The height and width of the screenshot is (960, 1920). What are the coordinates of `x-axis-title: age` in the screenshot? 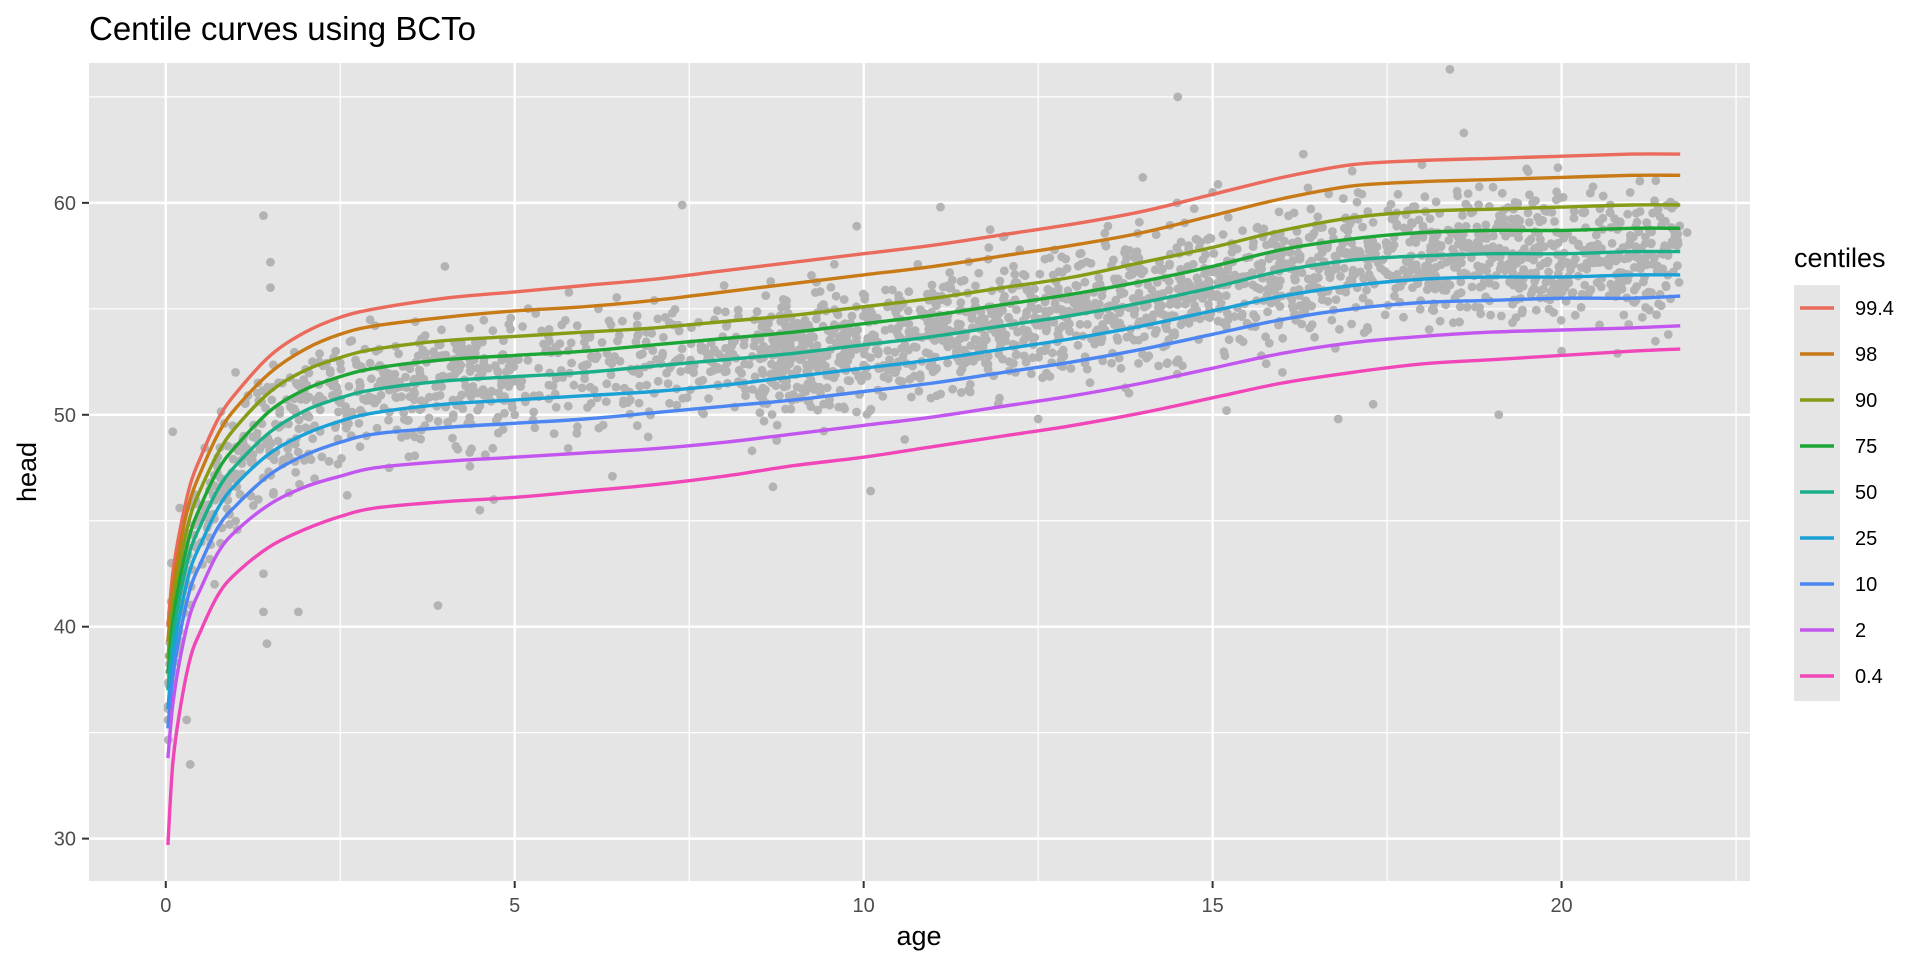 It's located at (918, 936).